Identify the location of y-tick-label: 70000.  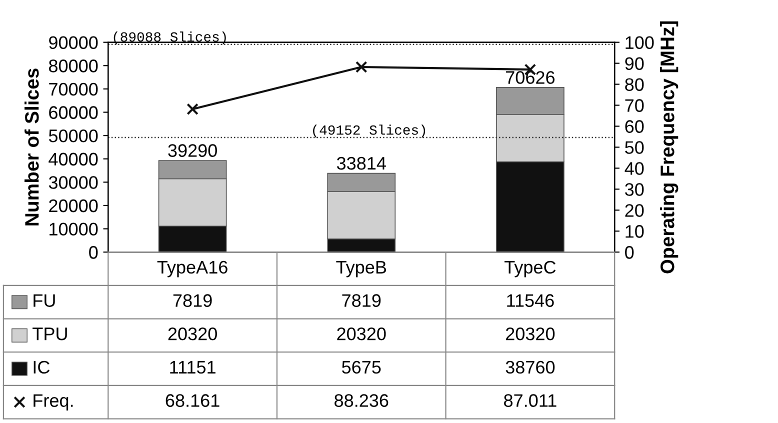
(73, 89).